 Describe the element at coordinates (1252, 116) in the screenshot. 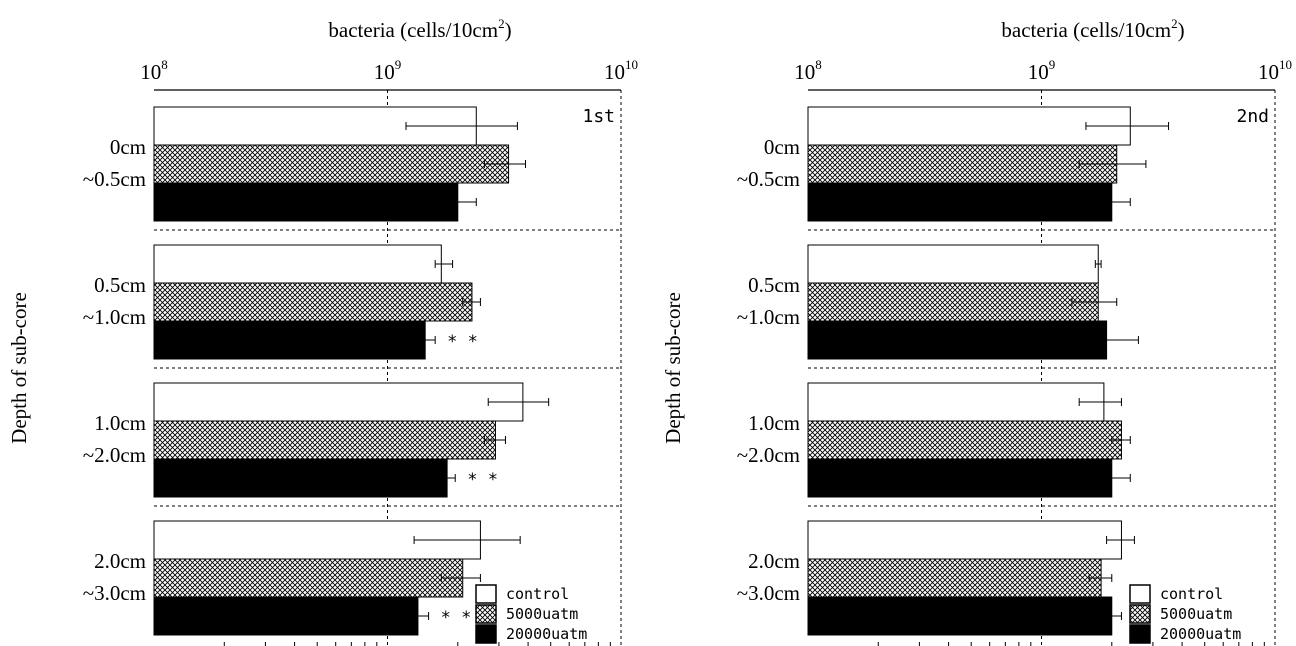

I see `panel-label: 2nd` at that location.